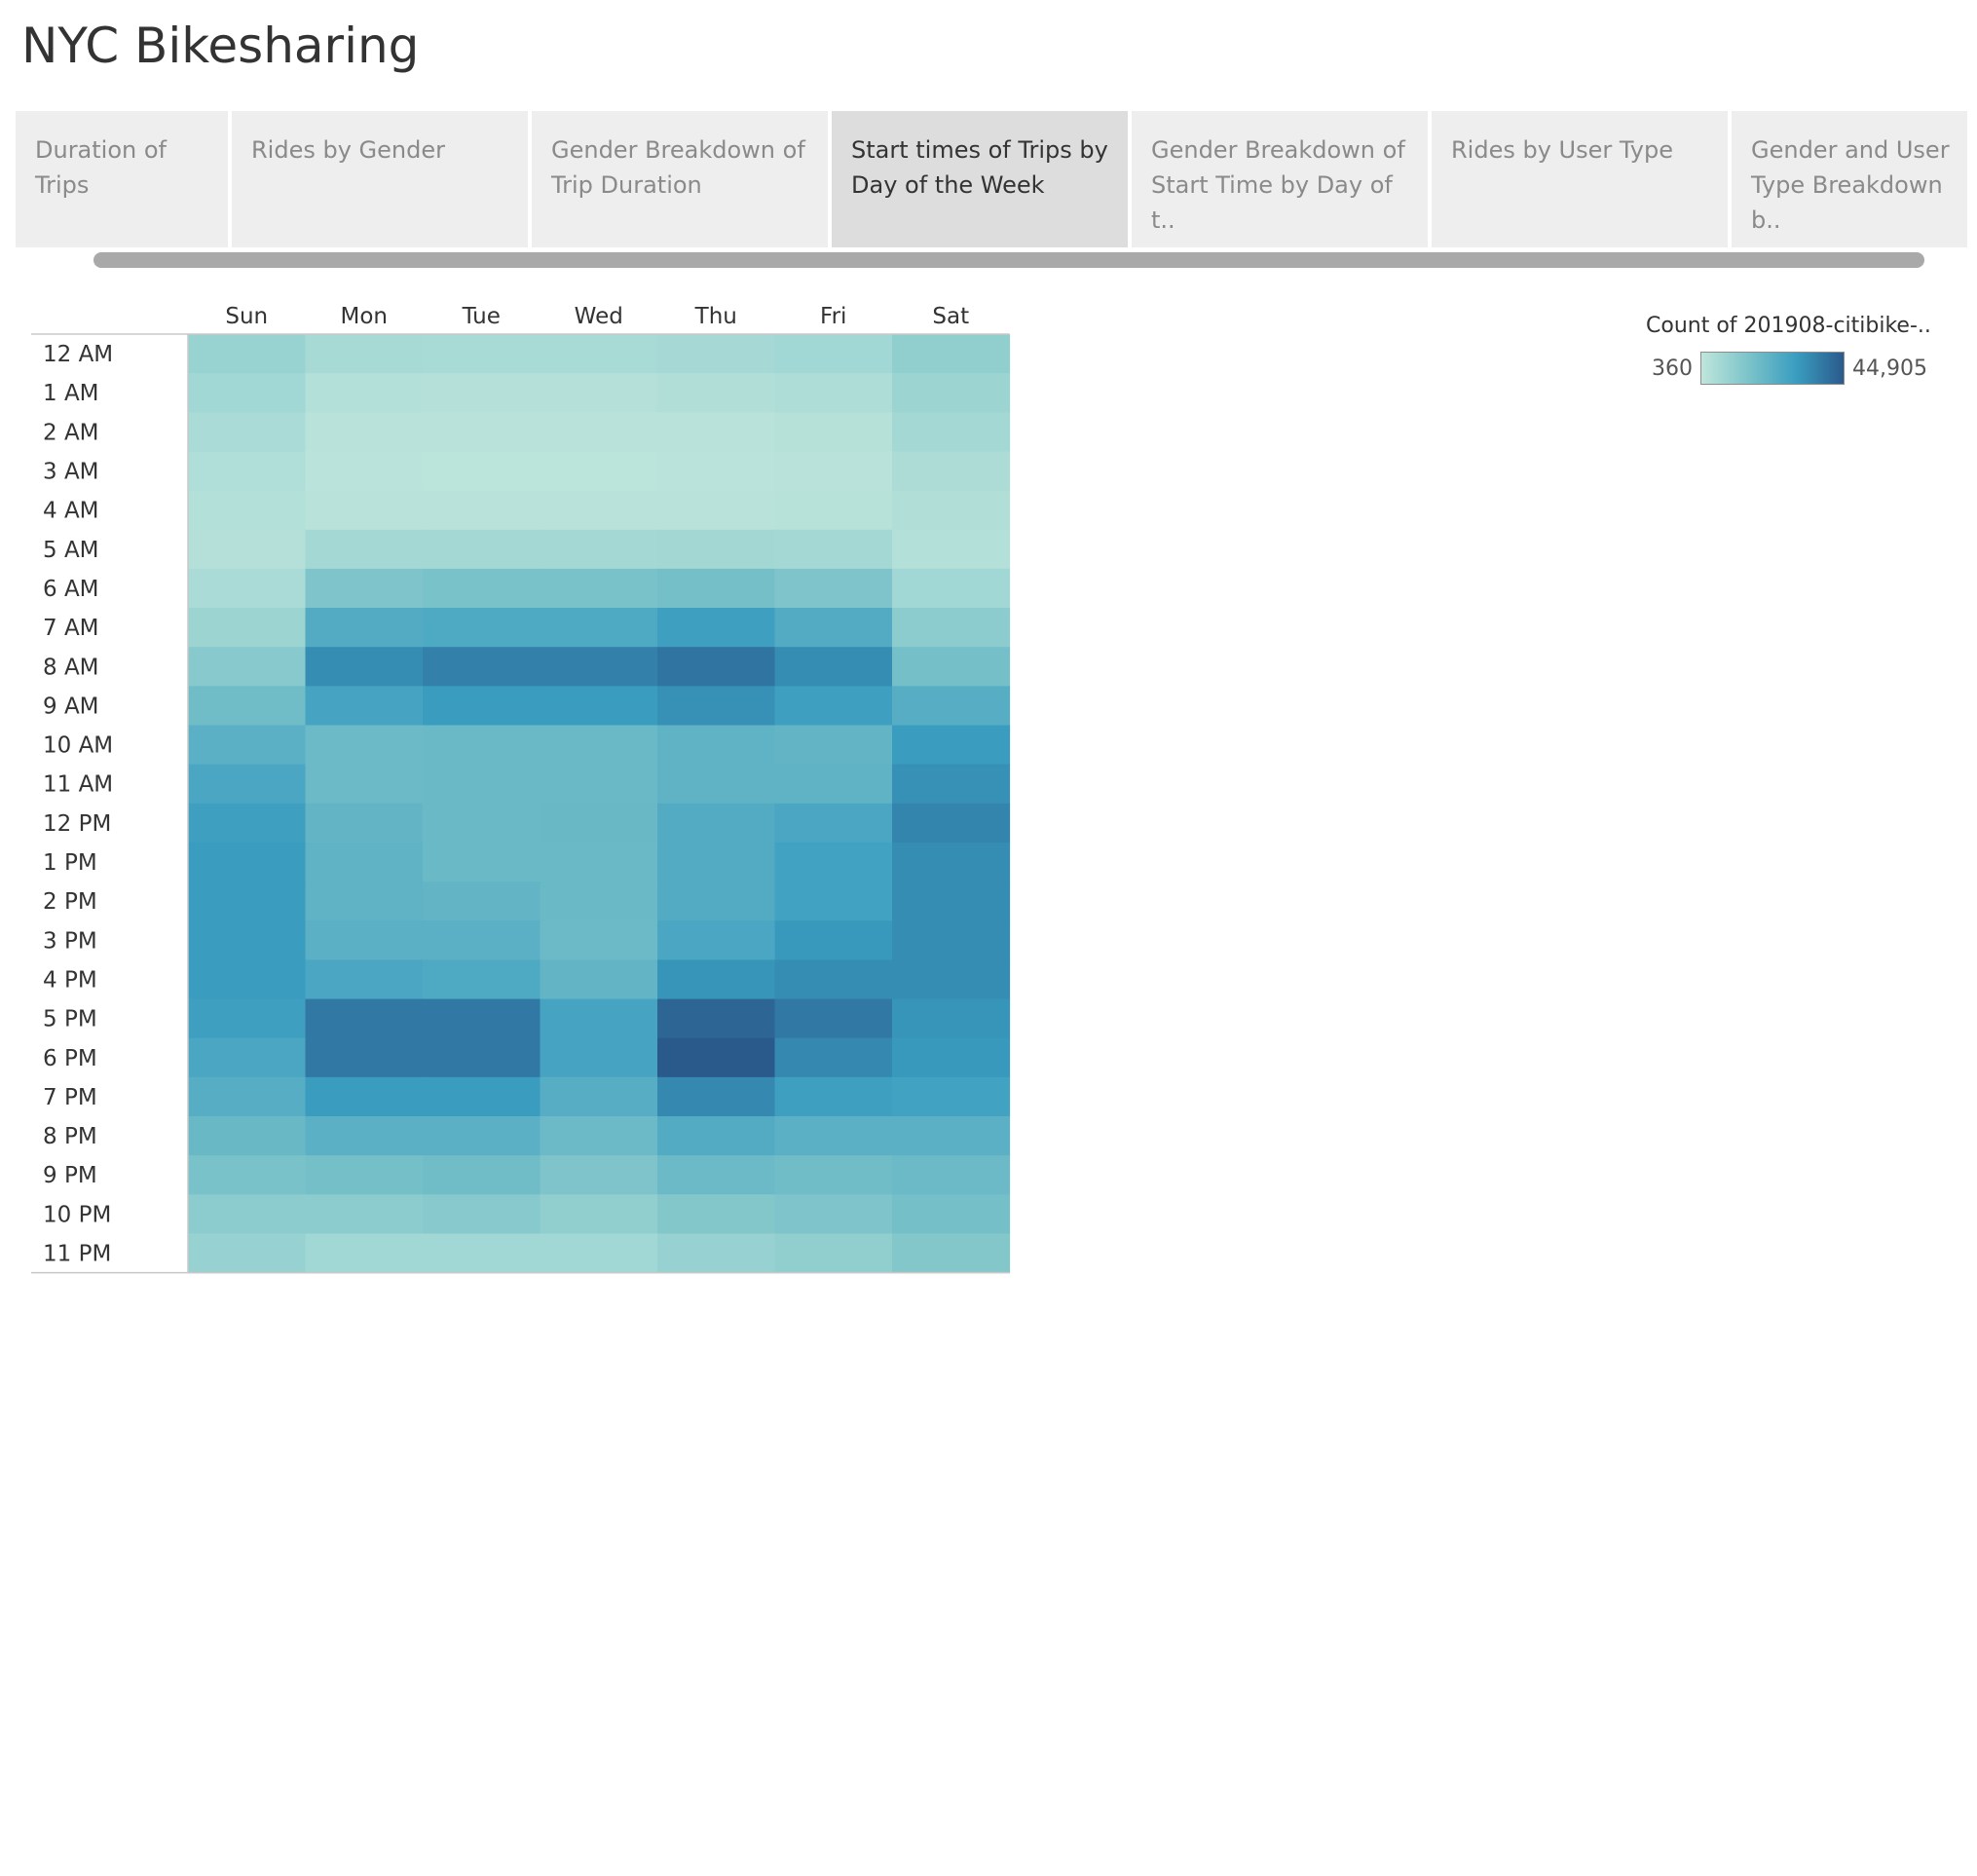  What do you see at coordinates (1580, 179) in the screenshot?
I see `tab-rides-by-user-type: Rides by User Type` at bounding box center [1580, 179].